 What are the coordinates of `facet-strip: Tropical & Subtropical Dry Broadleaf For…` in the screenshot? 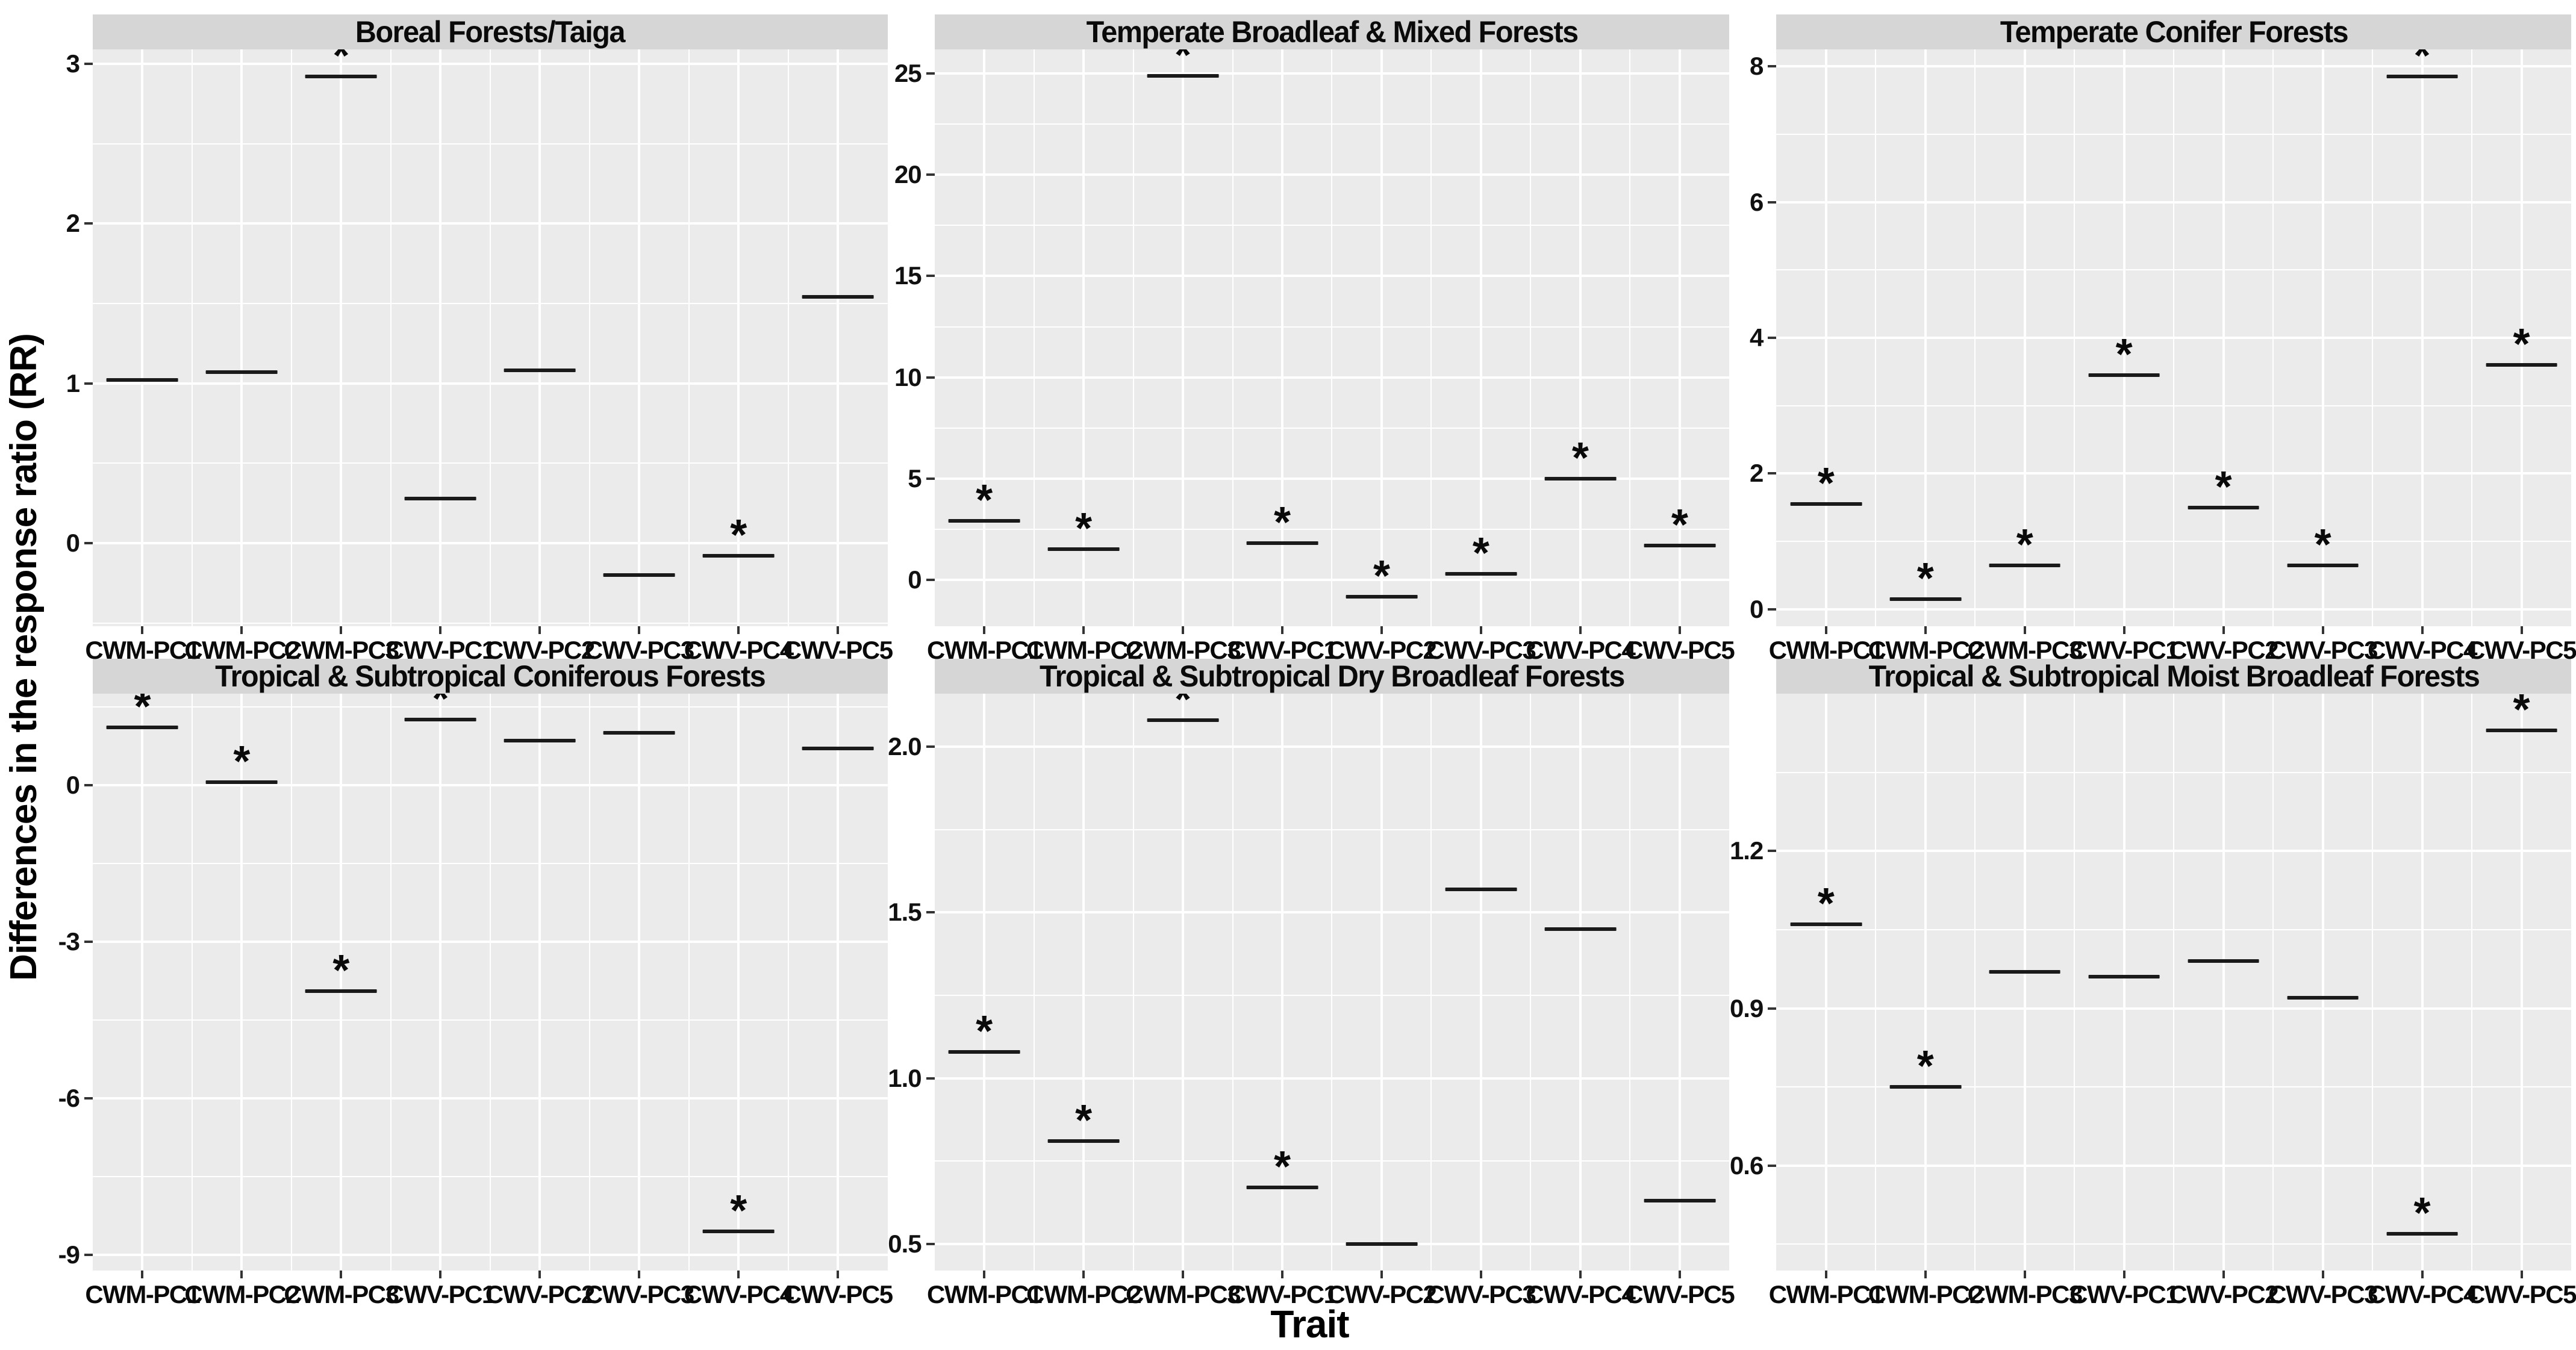 It's located at (1332, 677).